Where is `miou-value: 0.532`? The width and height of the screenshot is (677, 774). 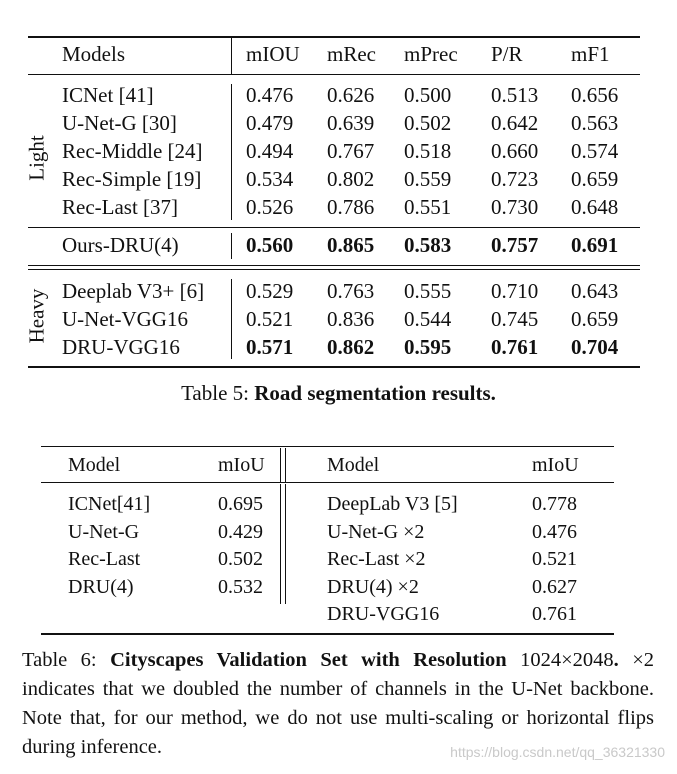
miou-value: 0.532 is located at coordinates (240, 587).